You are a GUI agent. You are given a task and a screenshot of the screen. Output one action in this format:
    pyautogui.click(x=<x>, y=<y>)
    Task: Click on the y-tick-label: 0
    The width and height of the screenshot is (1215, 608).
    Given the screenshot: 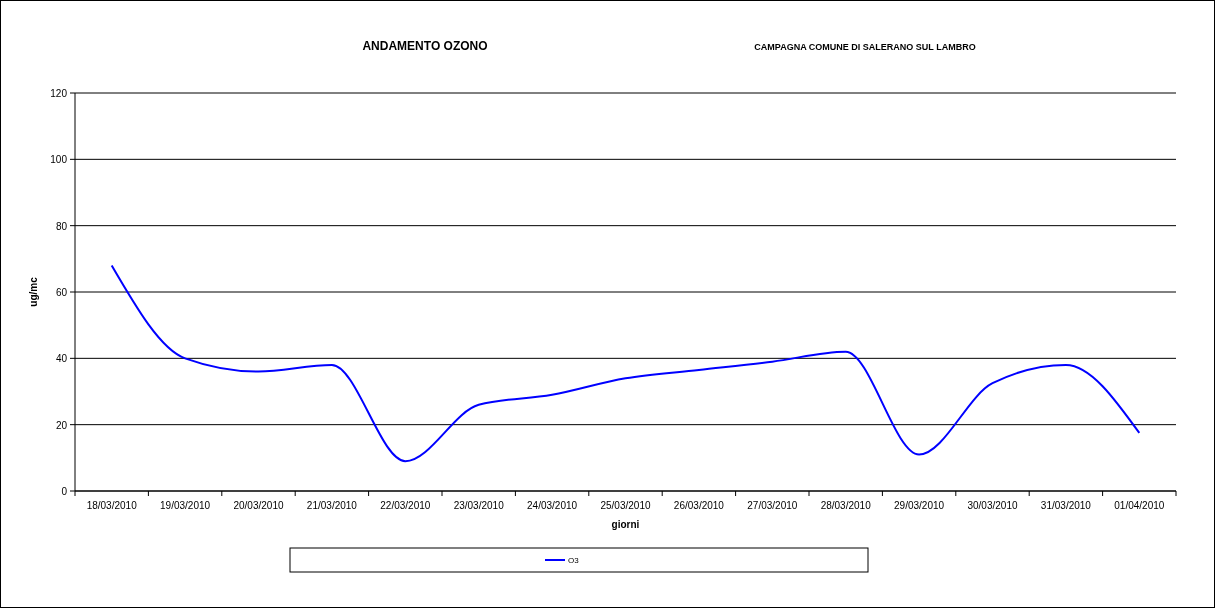 What is the action you would take?
    pyautogui.click(x=64, y=491)
    